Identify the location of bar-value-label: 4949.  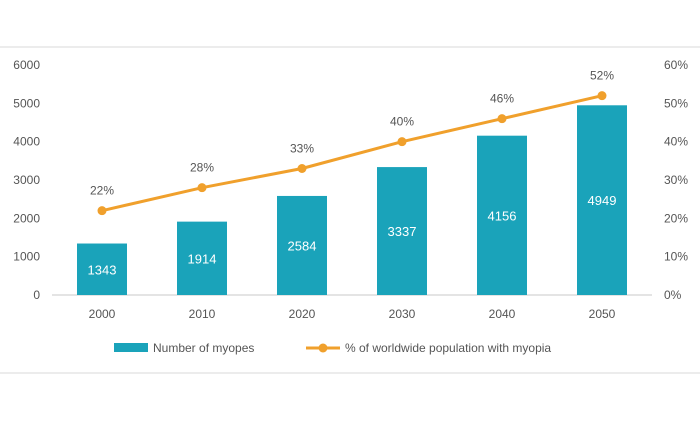
(602, 200).